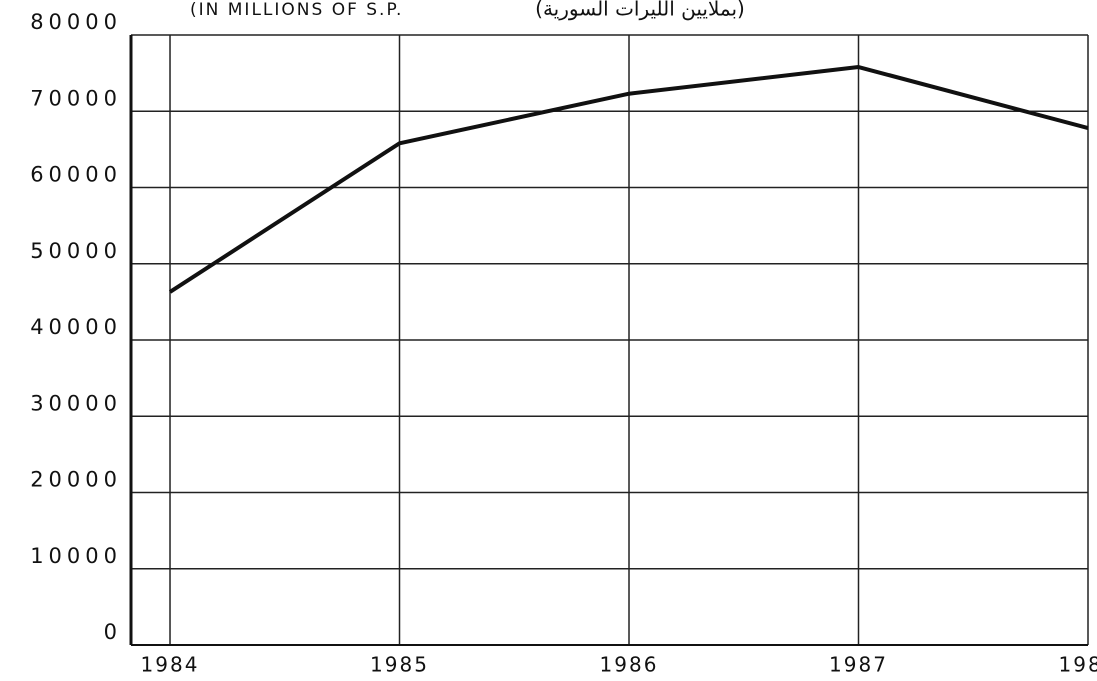  Describe the element at coordinates (399, 665) in the screenshot. I see `x-tick-label: 1985` at that location.